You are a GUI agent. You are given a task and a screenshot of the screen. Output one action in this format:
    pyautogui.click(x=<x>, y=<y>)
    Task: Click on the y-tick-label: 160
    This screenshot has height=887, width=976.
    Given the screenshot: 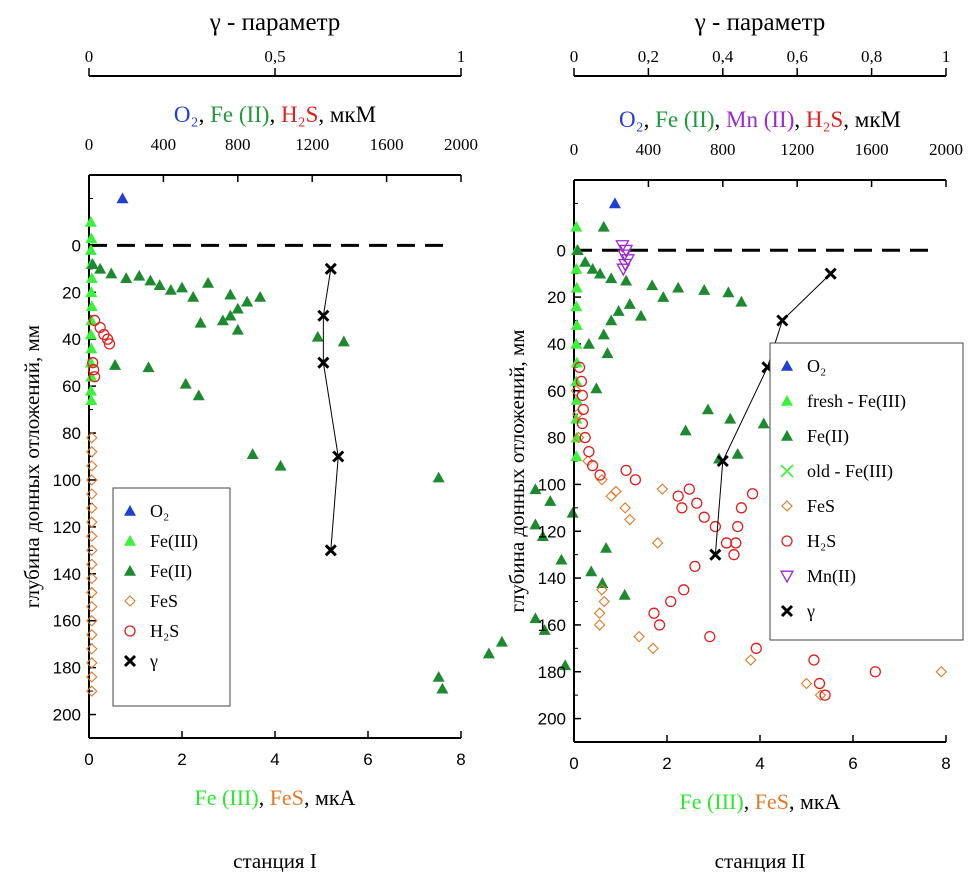 What is the action you would take?
    pyautogui.click(x=552, y=625)
    